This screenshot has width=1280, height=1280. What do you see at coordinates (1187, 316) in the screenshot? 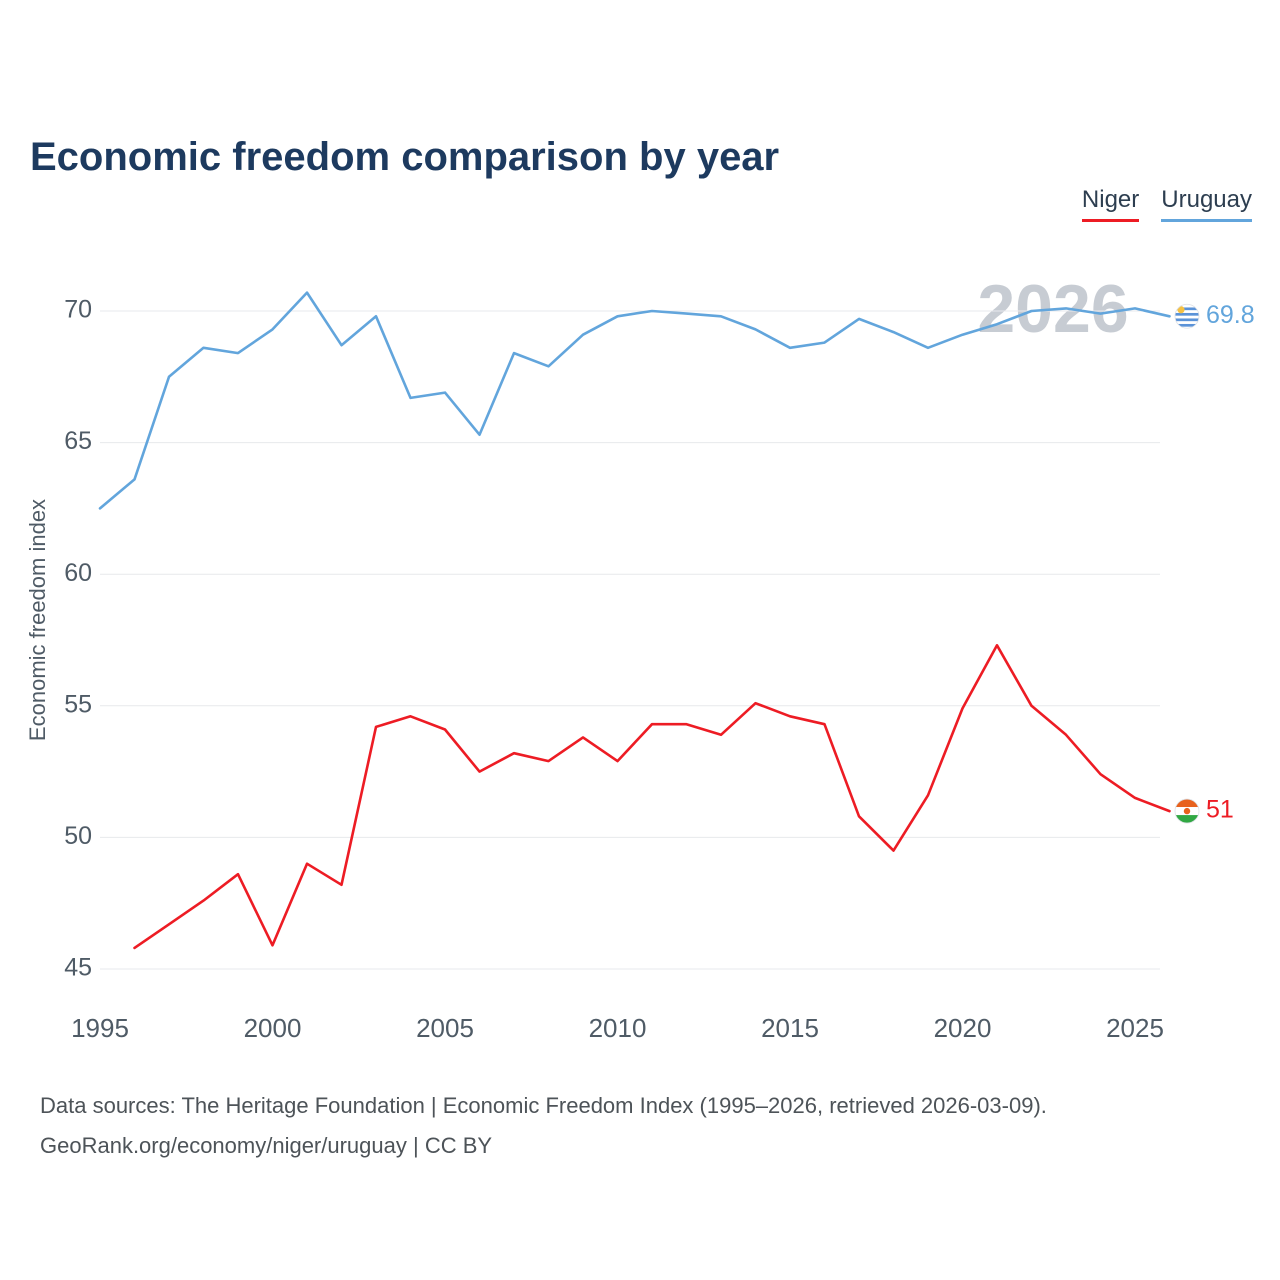
I see `uruguay-flag-icon` at bounding box center [1187, 316].